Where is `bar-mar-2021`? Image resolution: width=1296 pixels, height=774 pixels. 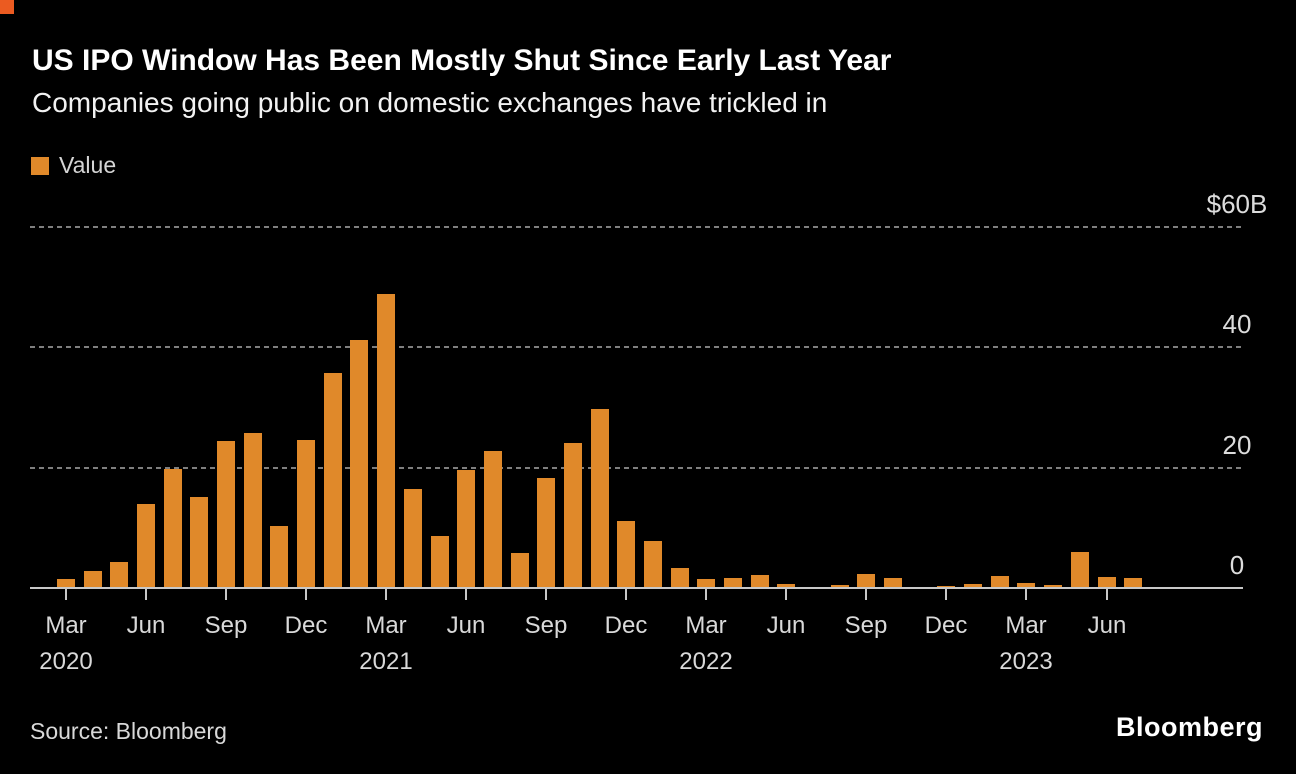
bar-mar-2021 is located at coordinates (386, 441).